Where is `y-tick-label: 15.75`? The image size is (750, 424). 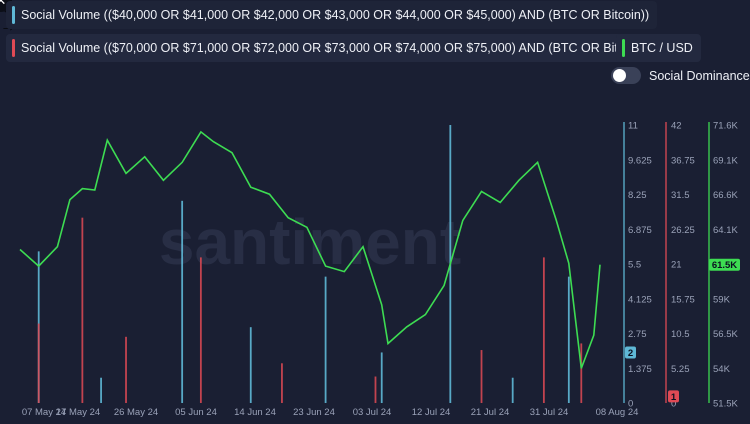
y-tick-label: 15.75 is located at coordinates (683, 299).